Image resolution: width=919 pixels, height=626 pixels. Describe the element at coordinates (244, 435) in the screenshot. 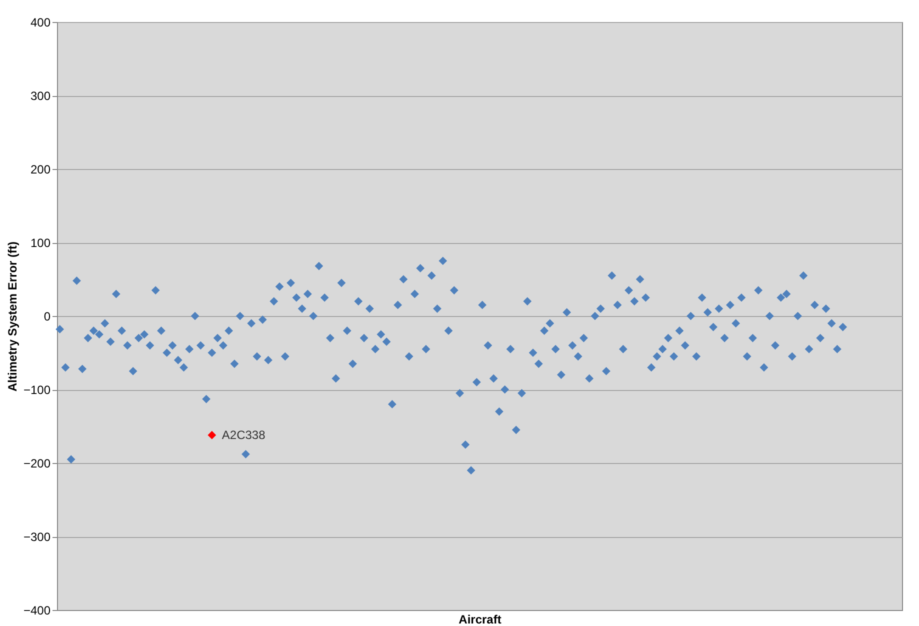

I see `series-label: A2C338` at that location.